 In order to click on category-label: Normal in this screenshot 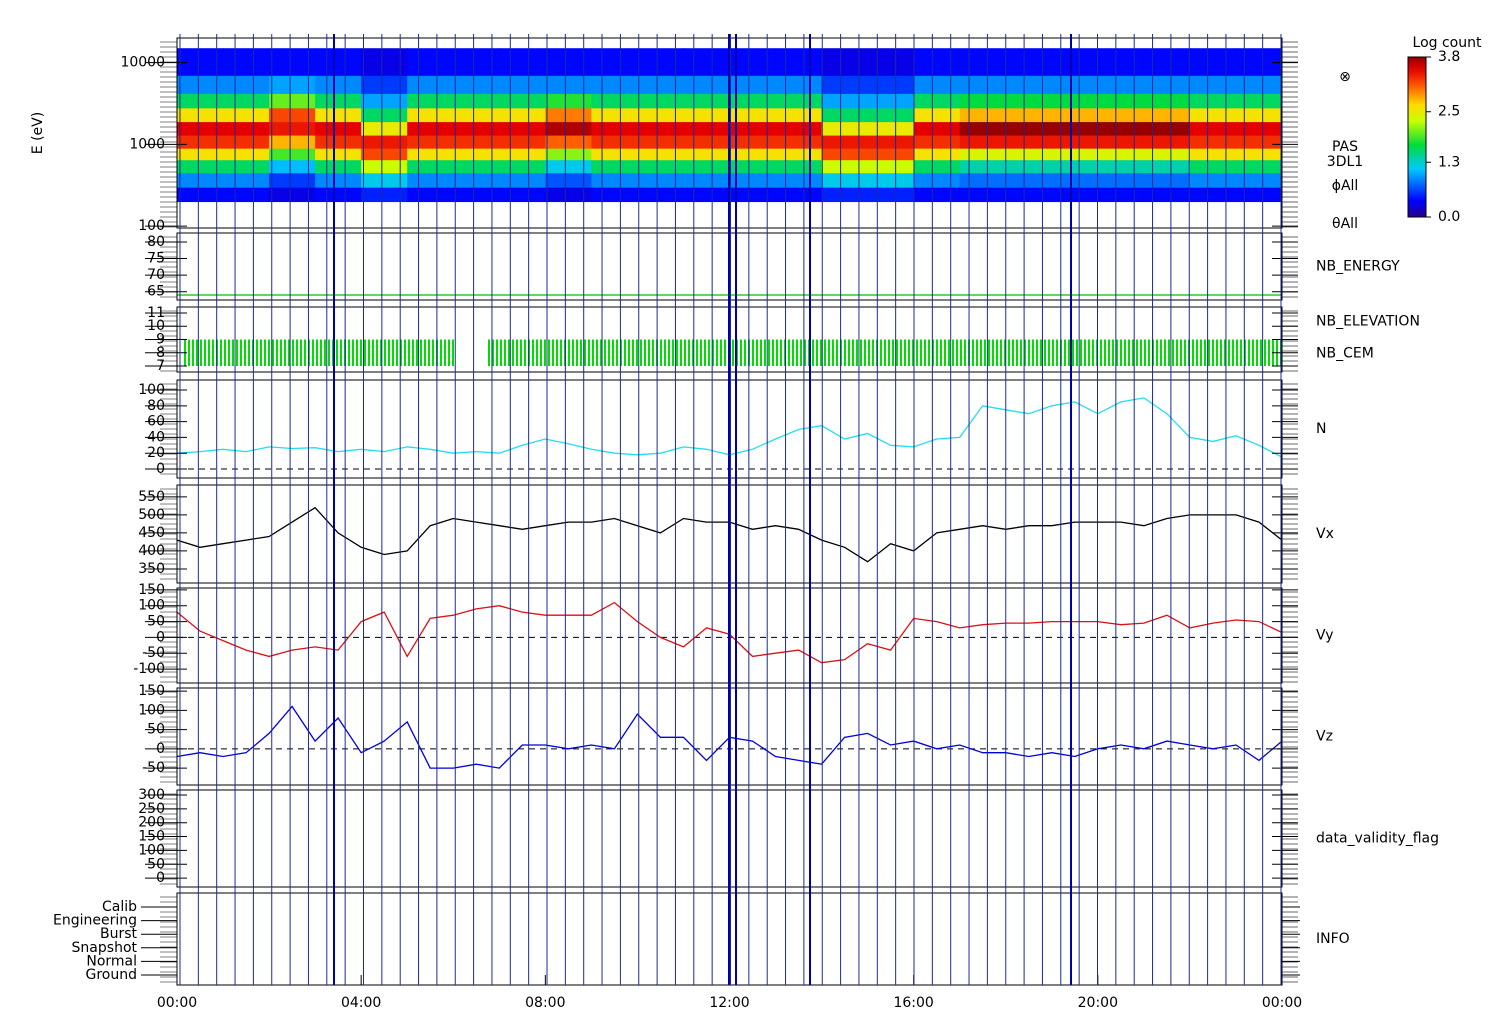, I will do `click(111, 961)`.